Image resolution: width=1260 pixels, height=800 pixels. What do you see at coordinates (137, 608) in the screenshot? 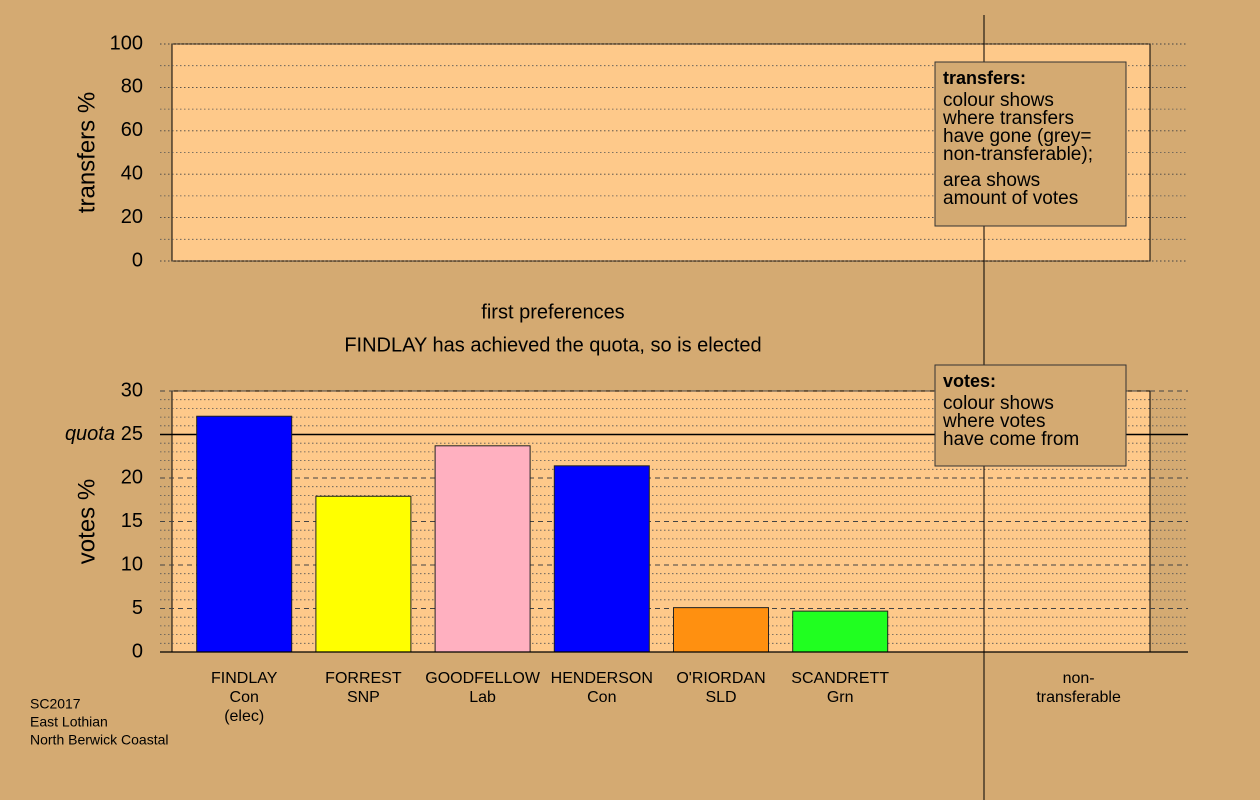
I see `y-tick-label: 5` at bounding box center [137, 608].